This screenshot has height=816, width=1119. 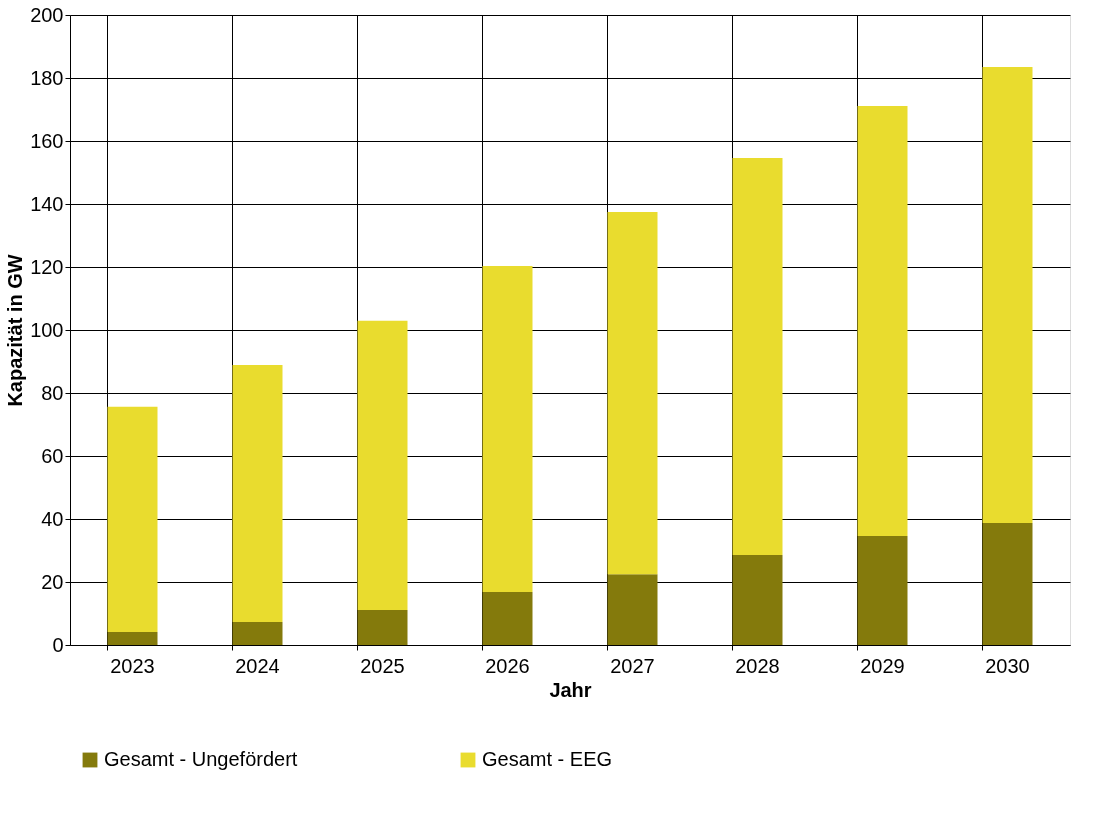 I want to click on x-tick-label: 2030, so click(x=1007, y=665).